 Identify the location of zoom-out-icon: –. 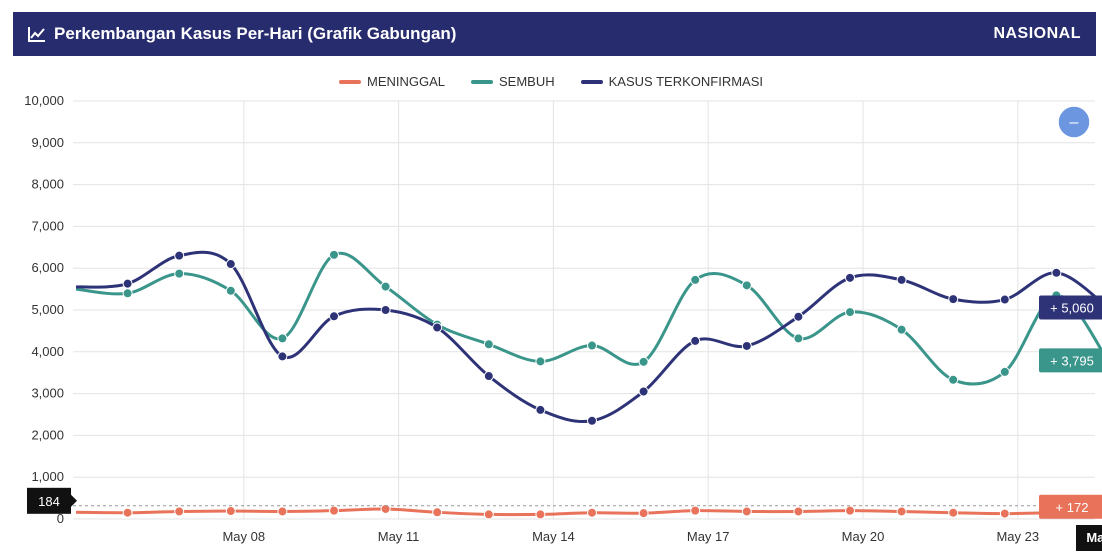
(1074, 122).